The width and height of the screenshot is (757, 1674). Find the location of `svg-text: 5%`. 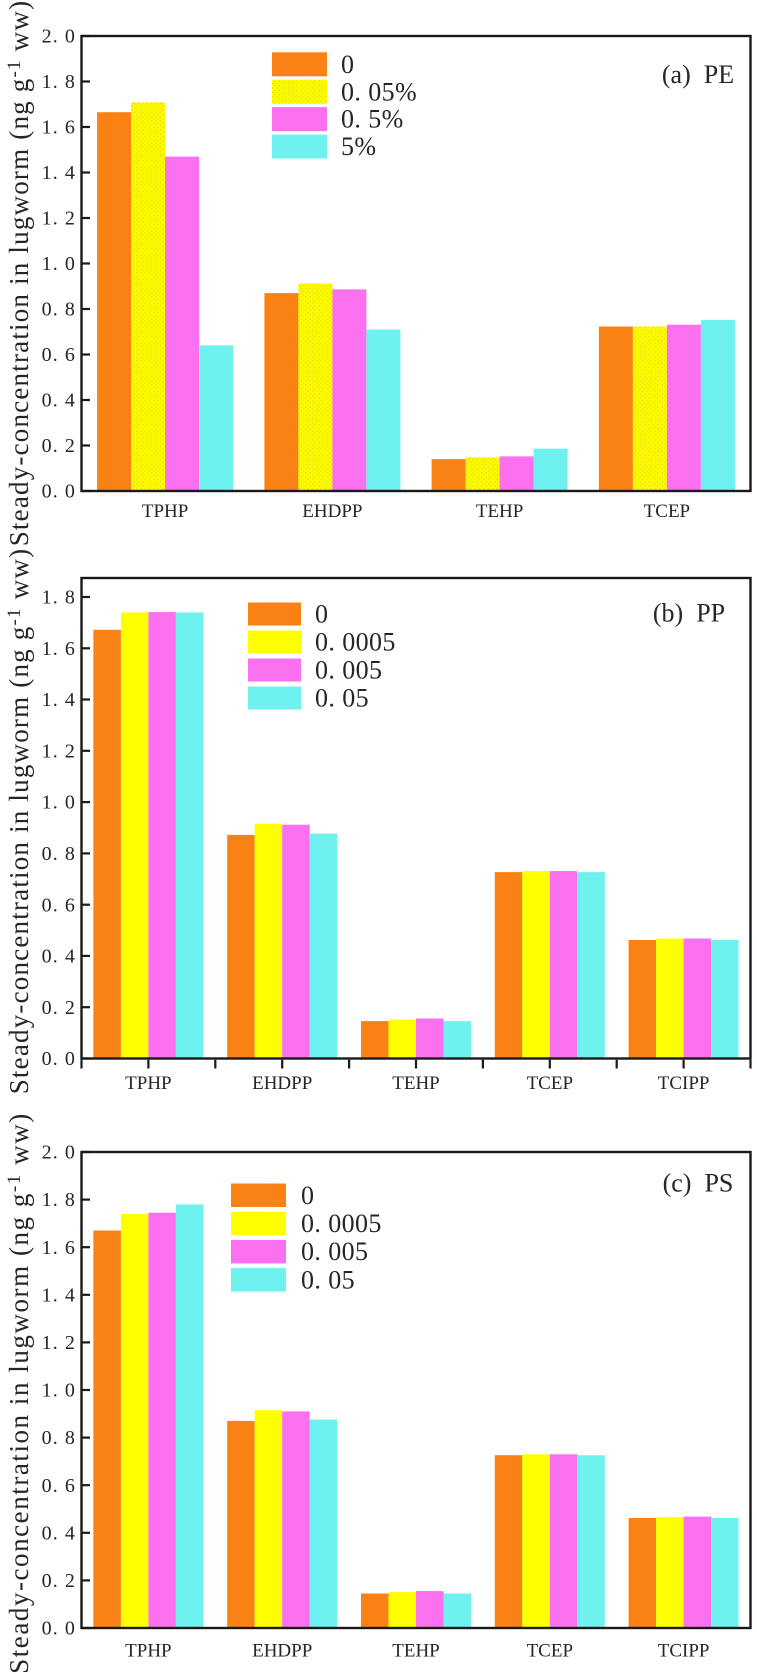

svg-text: 5% is located at coordinates (358, 146).